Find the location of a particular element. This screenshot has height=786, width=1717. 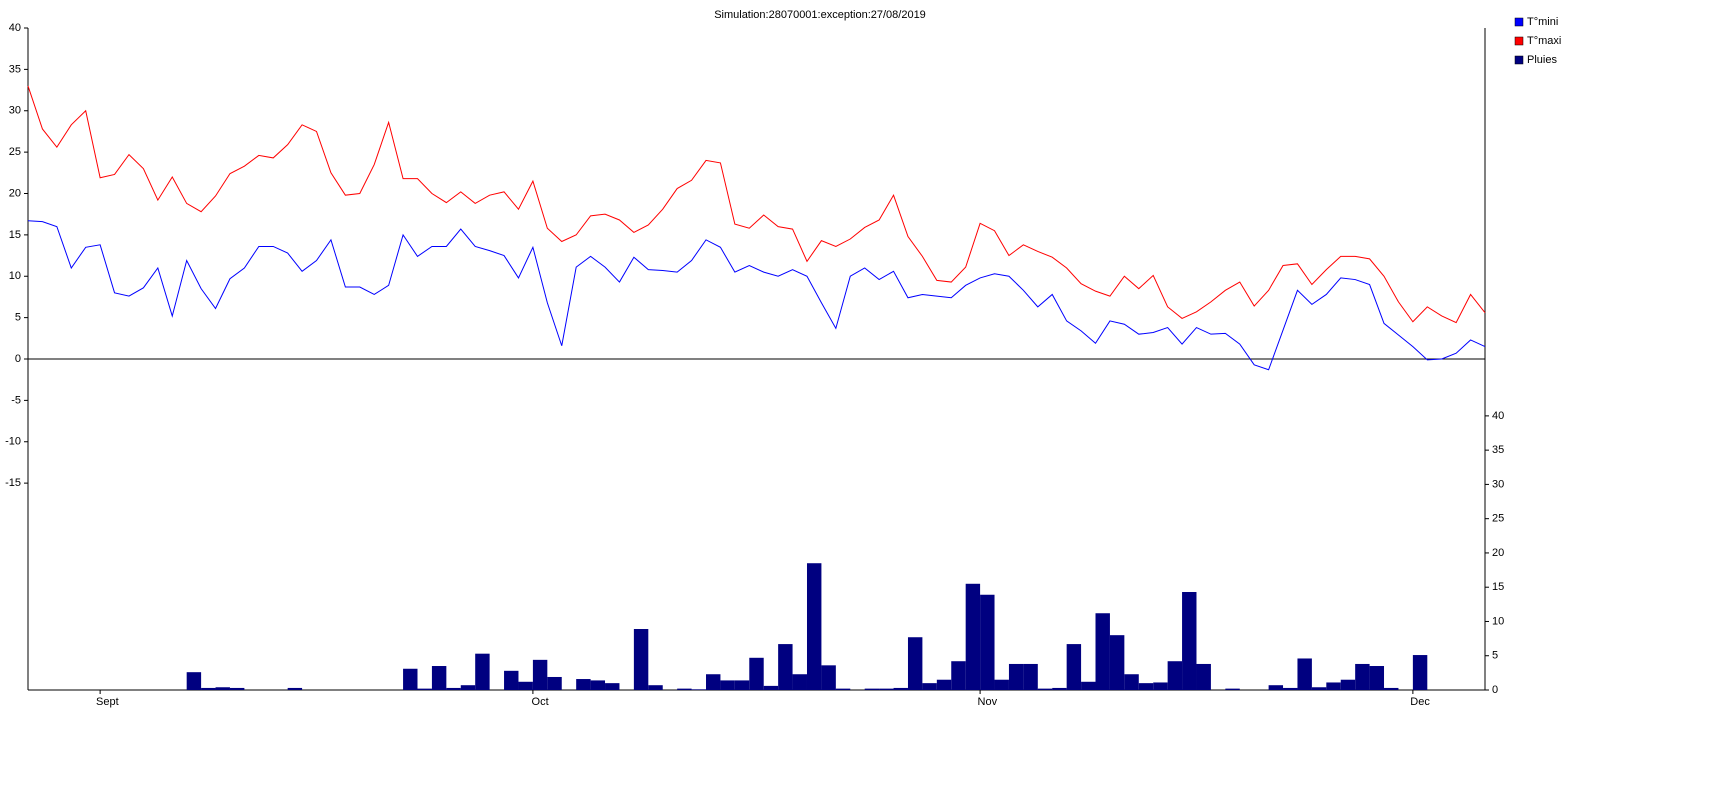

y-tick-label: 30 is located at coordinates (15, 111).